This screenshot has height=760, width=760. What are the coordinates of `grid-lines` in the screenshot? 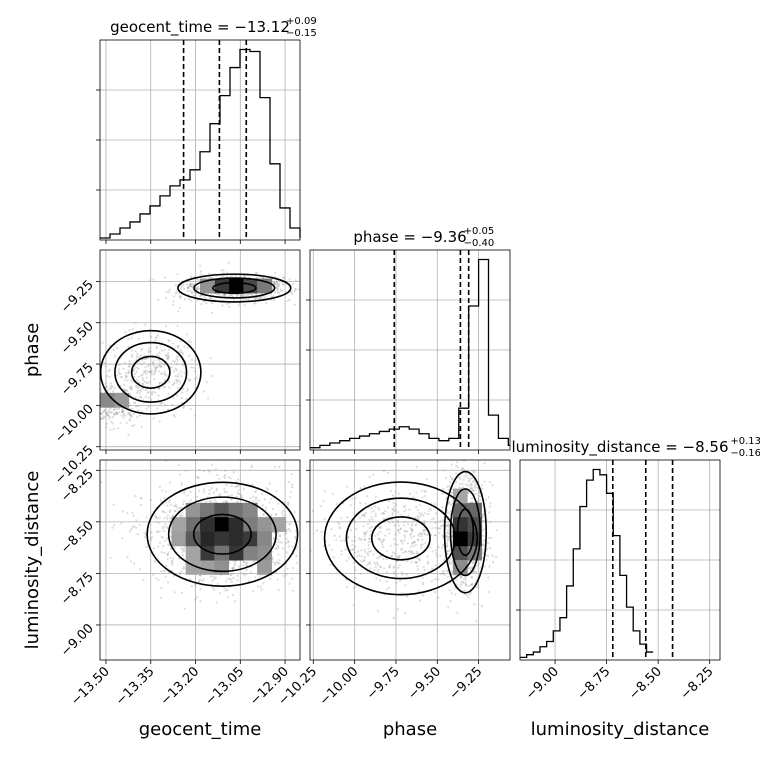 It's located at (200, 140).